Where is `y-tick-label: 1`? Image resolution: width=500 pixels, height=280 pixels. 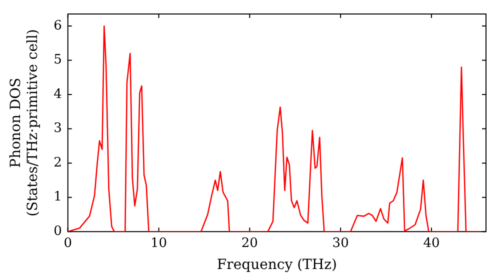
y-tick-label: 1 is located at coordinates (58, 197).